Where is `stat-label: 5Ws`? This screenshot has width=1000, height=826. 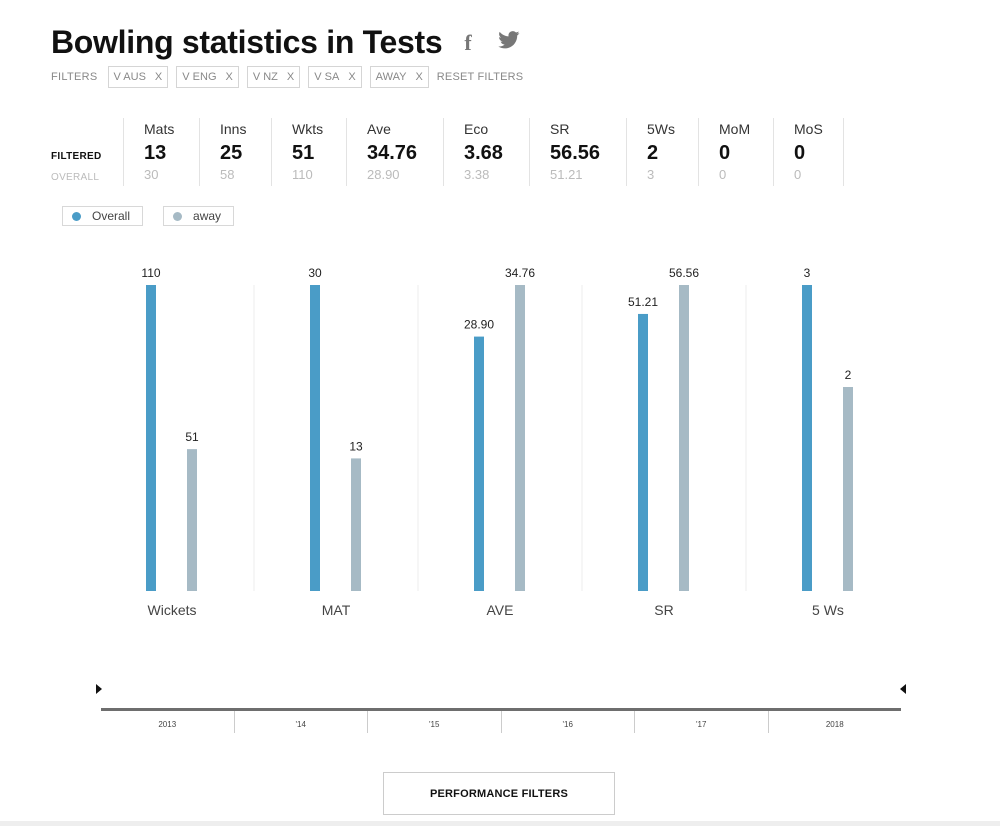 stat-label: 5Ws is located at coordinates (661, 129).